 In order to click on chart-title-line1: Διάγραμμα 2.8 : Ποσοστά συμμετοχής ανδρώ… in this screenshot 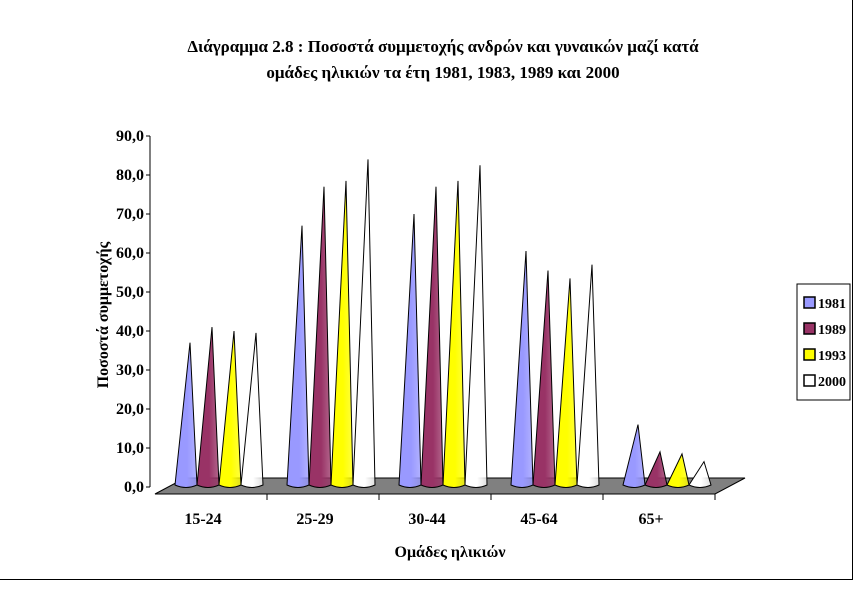, I will do `click(443, 46)`.